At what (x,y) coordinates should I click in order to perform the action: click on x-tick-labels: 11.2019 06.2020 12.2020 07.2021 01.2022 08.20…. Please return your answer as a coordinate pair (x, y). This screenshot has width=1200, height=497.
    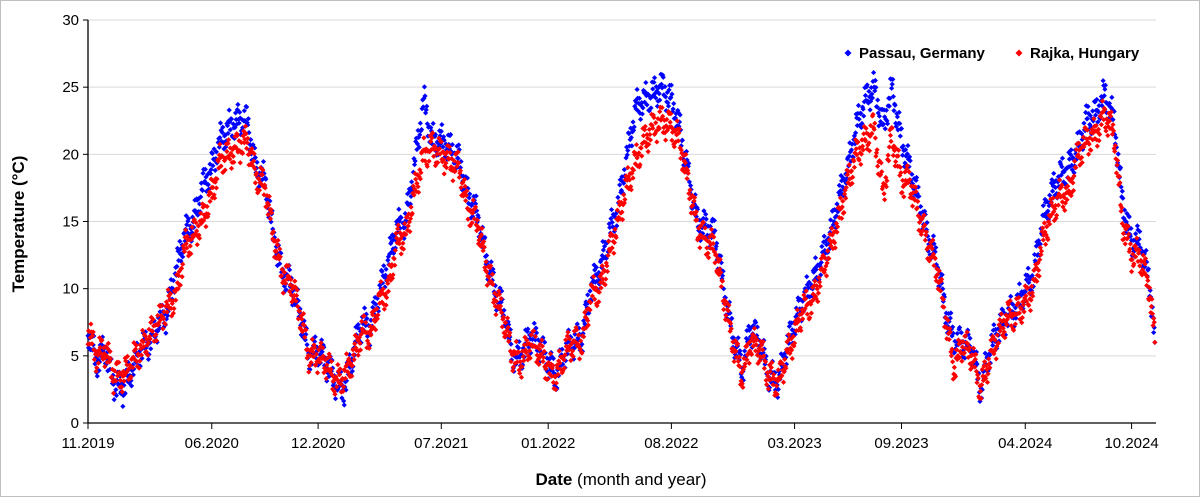
    Looking at the image, I should click on (609, 443).